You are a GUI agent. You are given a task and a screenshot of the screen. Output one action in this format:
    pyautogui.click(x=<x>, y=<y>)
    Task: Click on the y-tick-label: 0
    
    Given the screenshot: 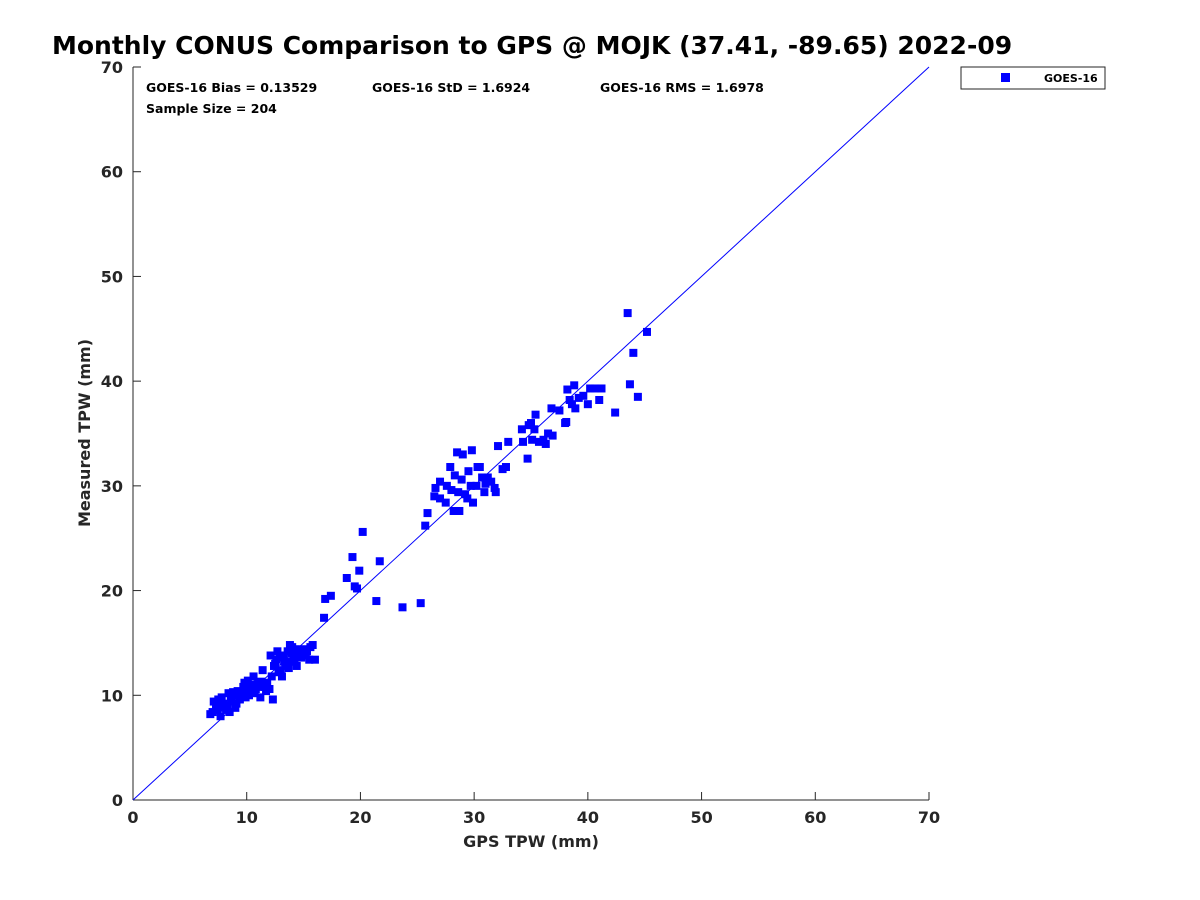 What is the action you would take?
    pyautogui.click(x=117, y=800)
    